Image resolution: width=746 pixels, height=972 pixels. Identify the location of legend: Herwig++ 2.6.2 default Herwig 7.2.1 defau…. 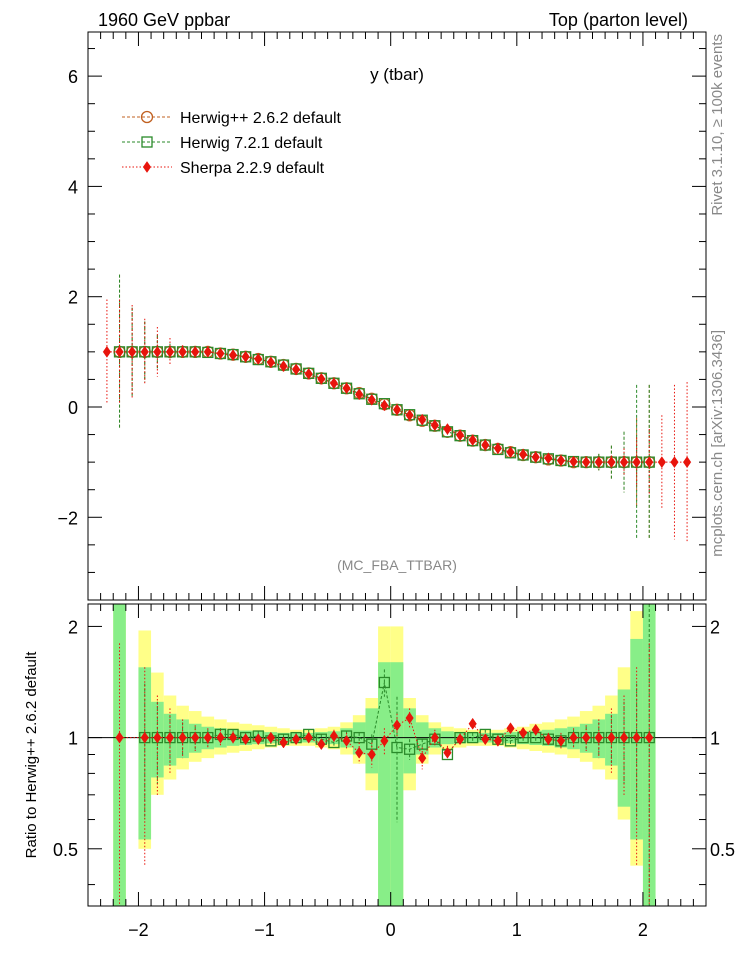
(232, 143).